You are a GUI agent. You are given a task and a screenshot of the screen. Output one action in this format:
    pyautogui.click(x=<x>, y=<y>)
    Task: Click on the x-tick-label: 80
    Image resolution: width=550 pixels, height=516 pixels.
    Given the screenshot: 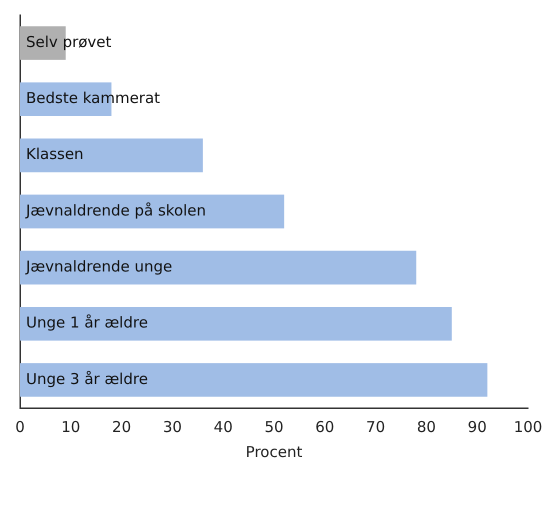 What is the action you would take?
    pyautogui.click(x=426, y=427)
    